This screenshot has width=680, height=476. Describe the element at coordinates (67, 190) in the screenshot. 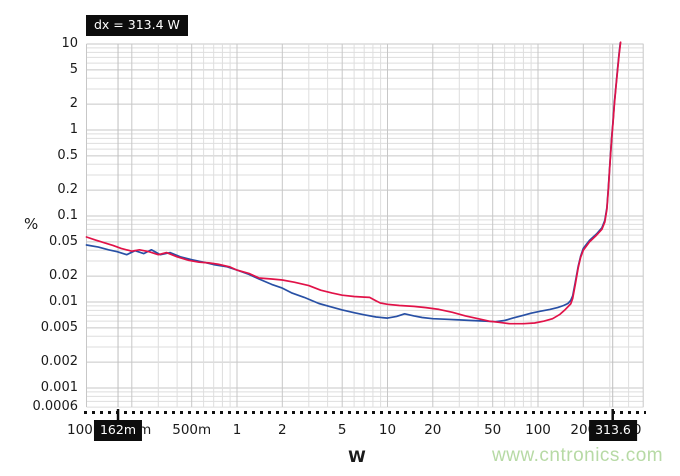

I see `y-tick-label: 0.2` at that location.